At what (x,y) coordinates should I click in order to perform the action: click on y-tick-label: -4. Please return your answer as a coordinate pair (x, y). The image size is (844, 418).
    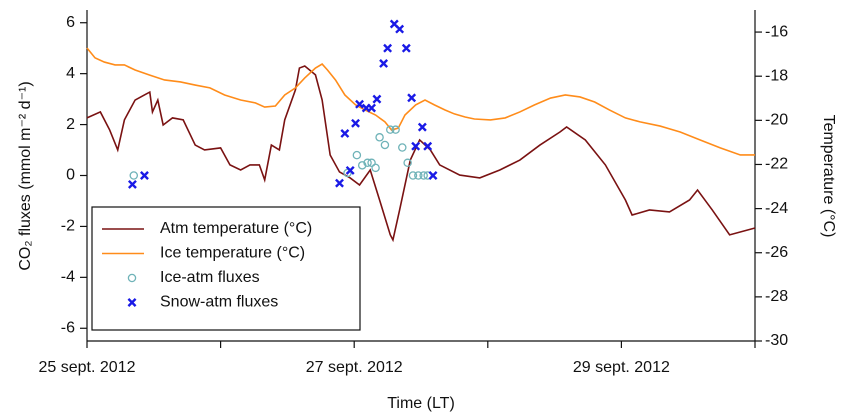
    Looking at the image, I should click on (68, 277).